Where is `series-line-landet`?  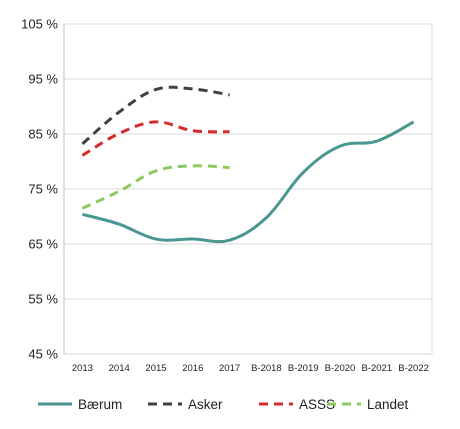
series-line-landet is located at coordinates (155, 187).